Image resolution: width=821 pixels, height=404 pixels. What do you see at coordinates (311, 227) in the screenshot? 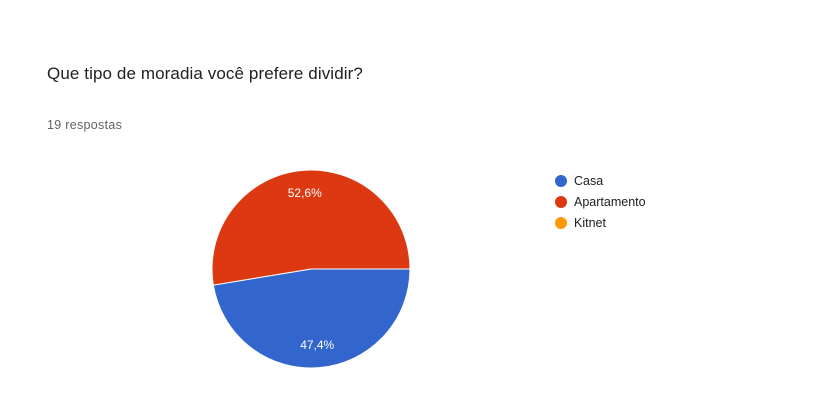
I see `pie-slice-apartamento` at bounding box center [311, 227].